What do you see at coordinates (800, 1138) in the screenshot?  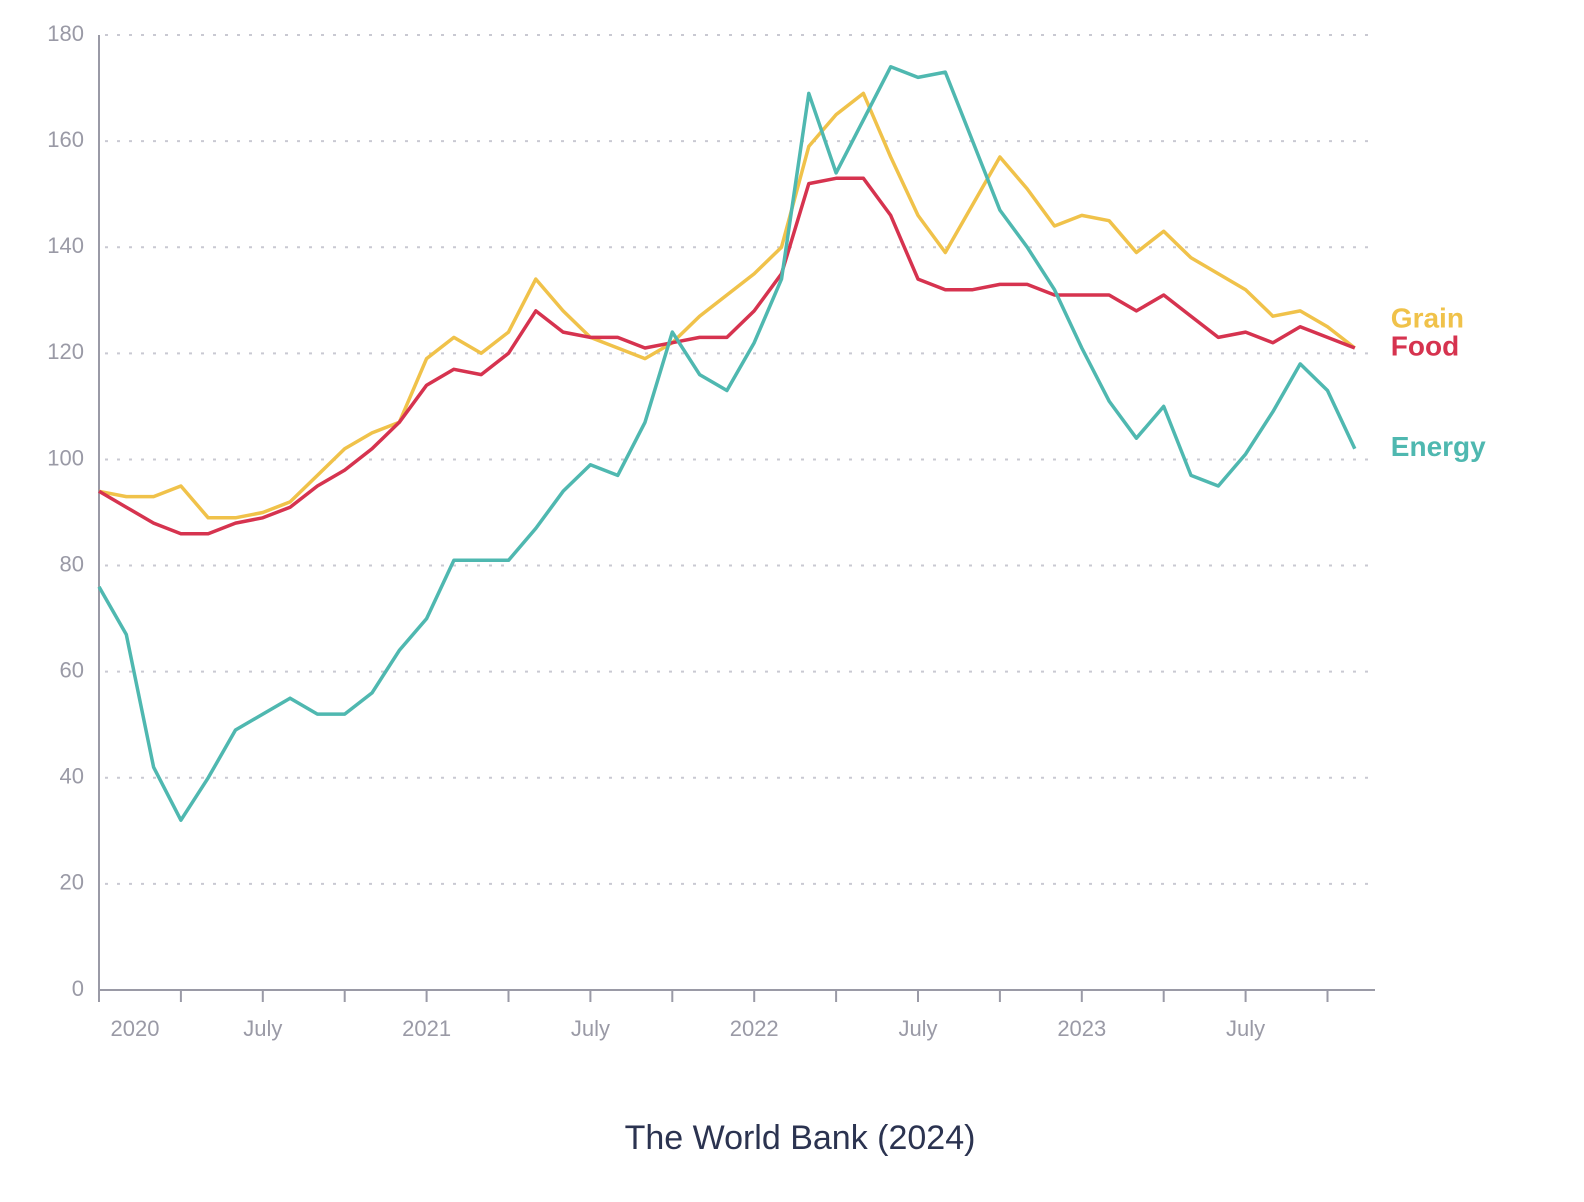 I see `source-note: The World Bank (2024)` at bounding box center [800, 1138].